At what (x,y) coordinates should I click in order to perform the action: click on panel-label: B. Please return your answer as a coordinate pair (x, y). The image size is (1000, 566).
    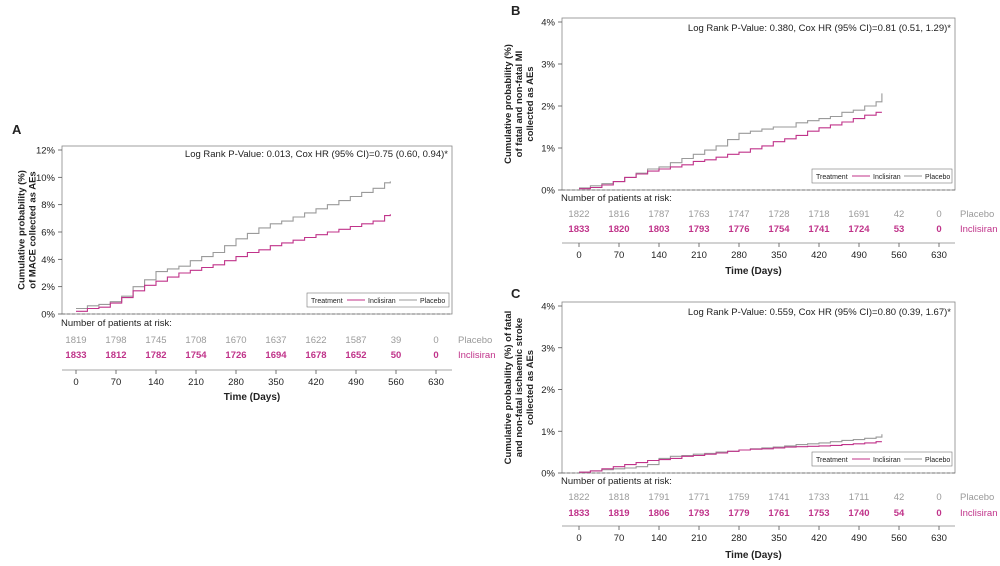
    Looking at the image, I should click on (515, 10).